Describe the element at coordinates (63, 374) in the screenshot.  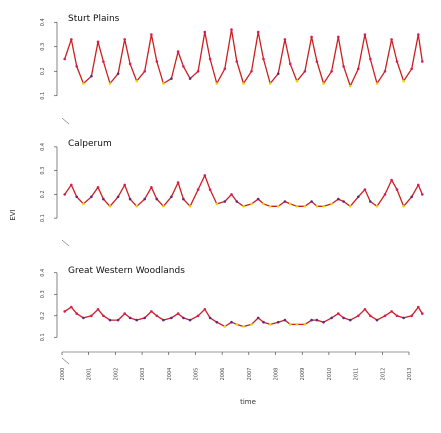
I see `x-tick-label: 2000` at that location.